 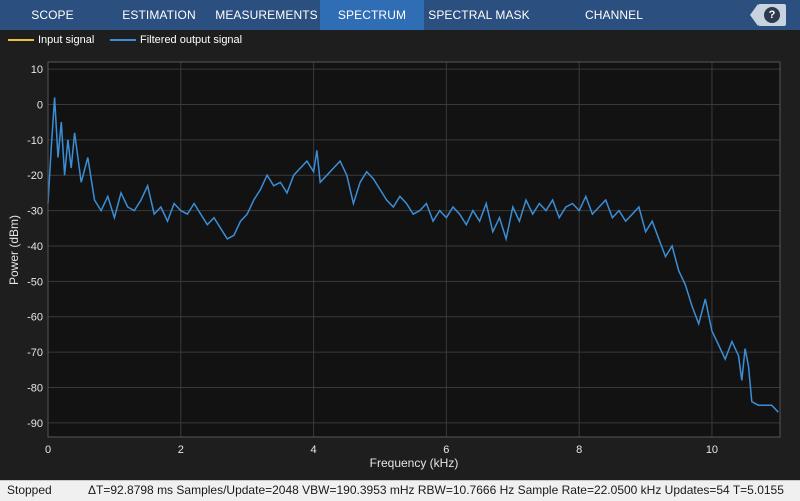 I want to click on y-tick-labels: 10 0 -10 -20 -30 -40 -50 -60 -70 -80 -90, so click(x=35, y=247).